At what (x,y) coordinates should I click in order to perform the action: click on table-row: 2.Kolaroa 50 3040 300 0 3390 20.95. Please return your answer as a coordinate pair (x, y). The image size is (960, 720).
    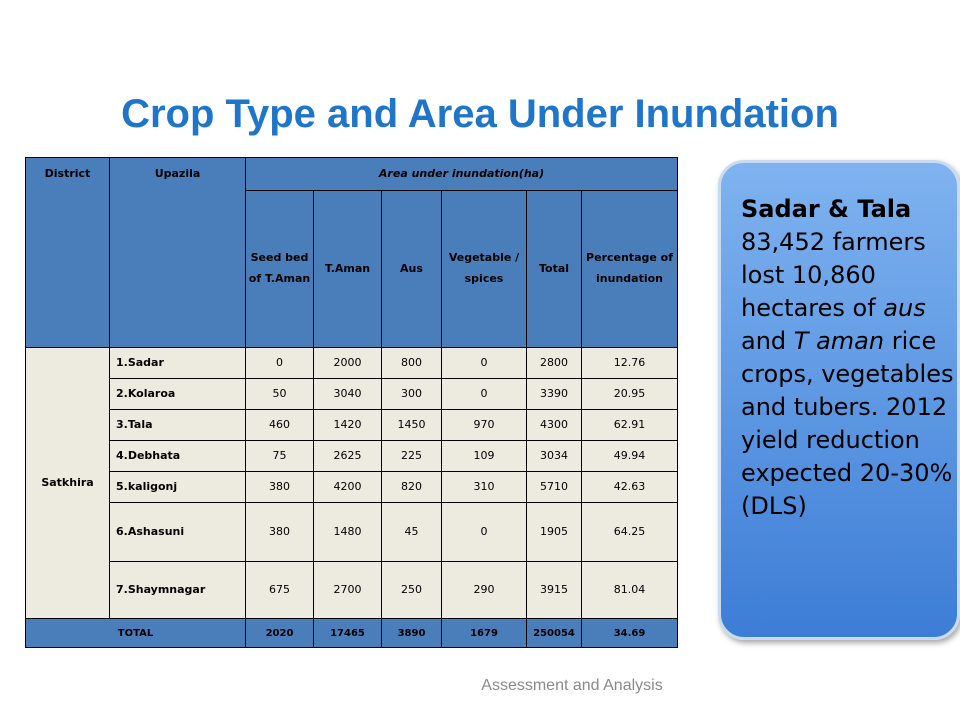
    Looking at the image, I should click on (352, 394).